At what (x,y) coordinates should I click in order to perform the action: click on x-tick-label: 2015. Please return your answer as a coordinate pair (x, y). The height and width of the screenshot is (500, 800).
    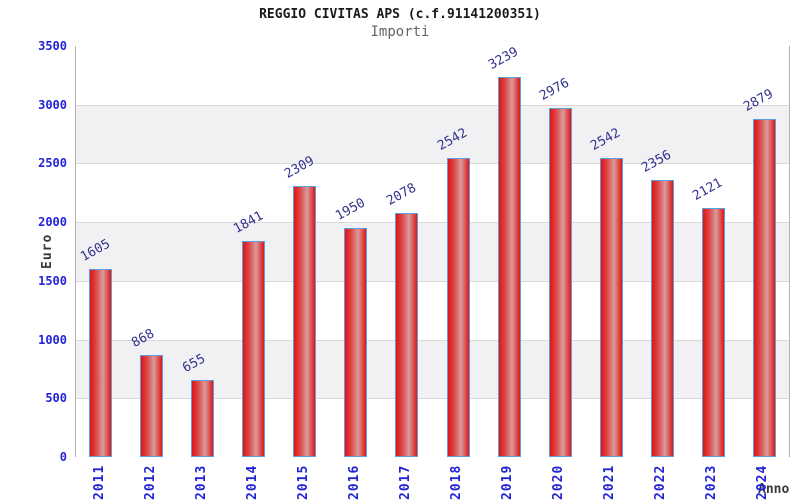
    Looking at the image, I should click on (303, 482).